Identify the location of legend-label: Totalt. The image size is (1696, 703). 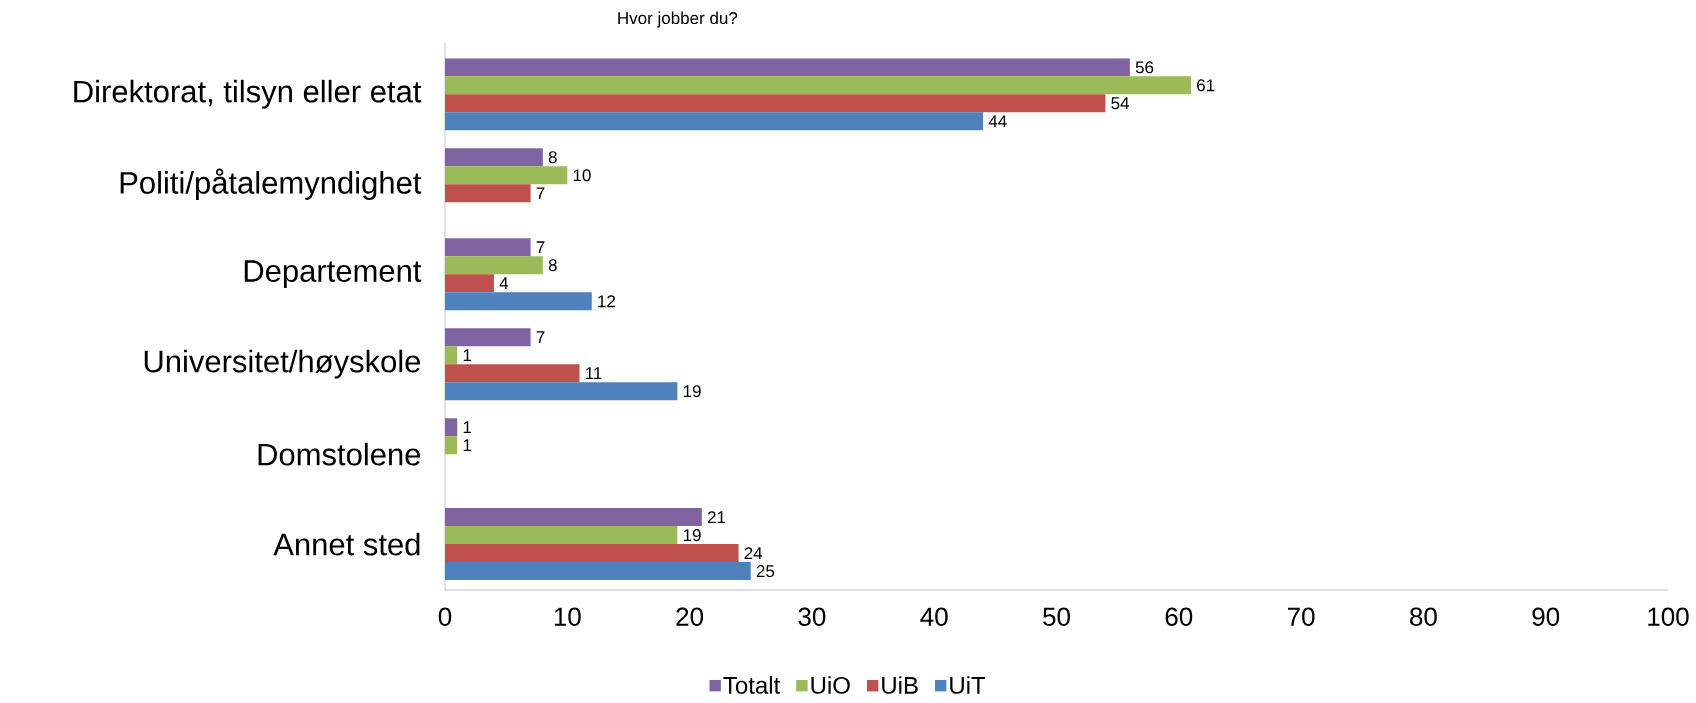
(752, 685).